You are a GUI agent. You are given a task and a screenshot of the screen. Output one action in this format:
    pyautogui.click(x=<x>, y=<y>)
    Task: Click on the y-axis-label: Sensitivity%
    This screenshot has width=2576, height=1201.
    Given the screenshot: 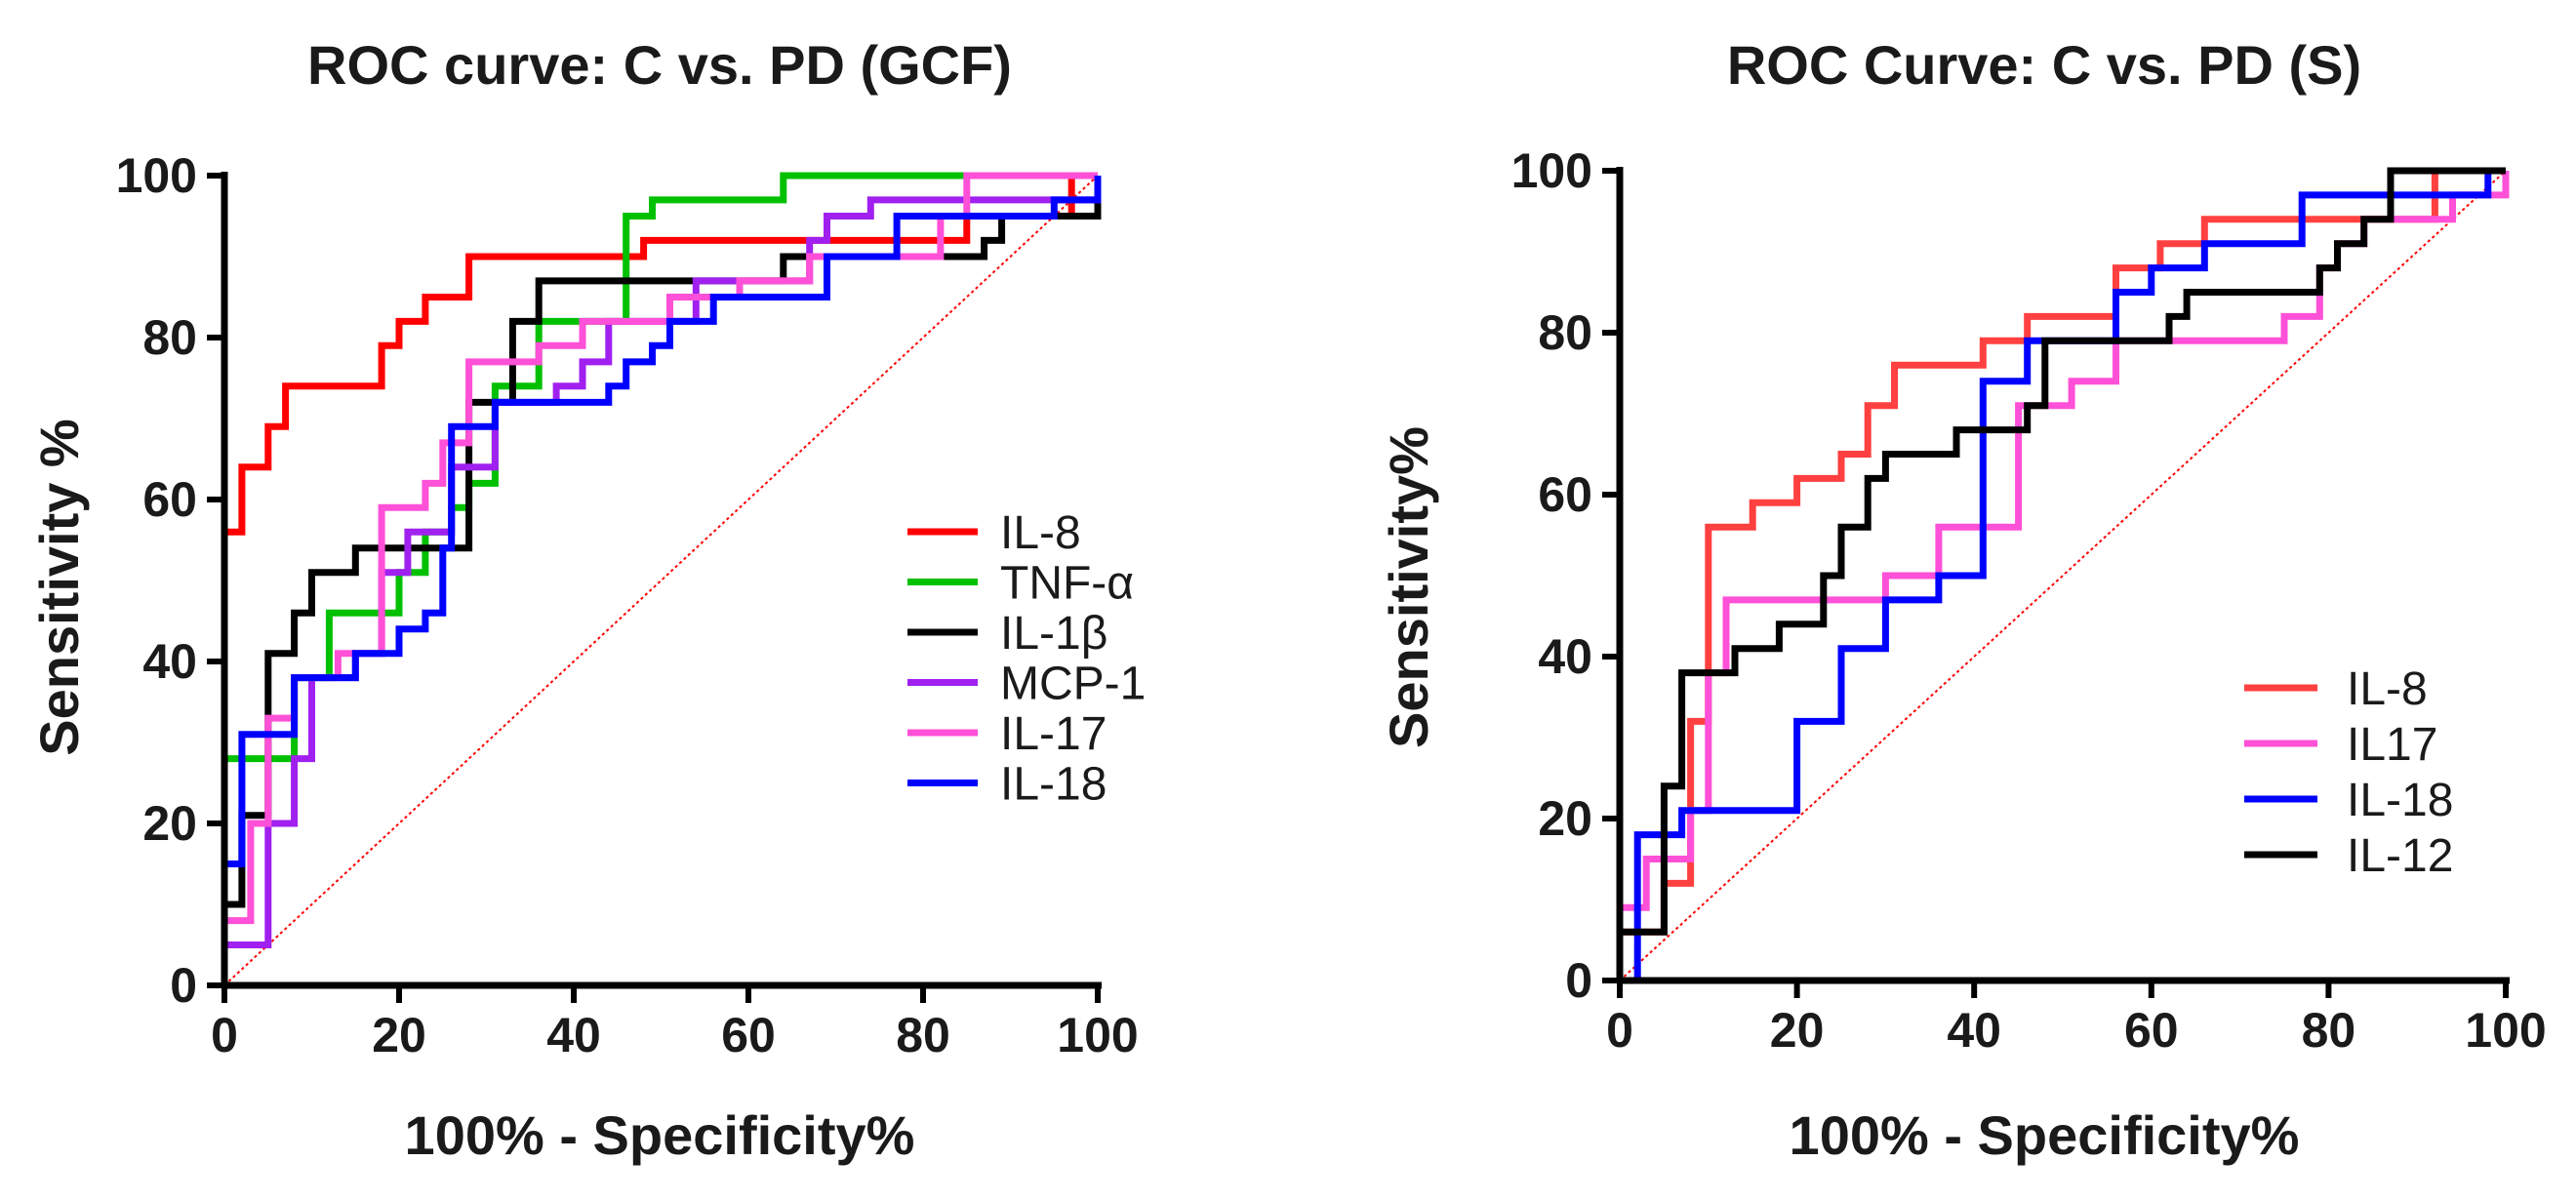 What is the action you would take?
    pyautogui.click(x=1408, y=587)
    